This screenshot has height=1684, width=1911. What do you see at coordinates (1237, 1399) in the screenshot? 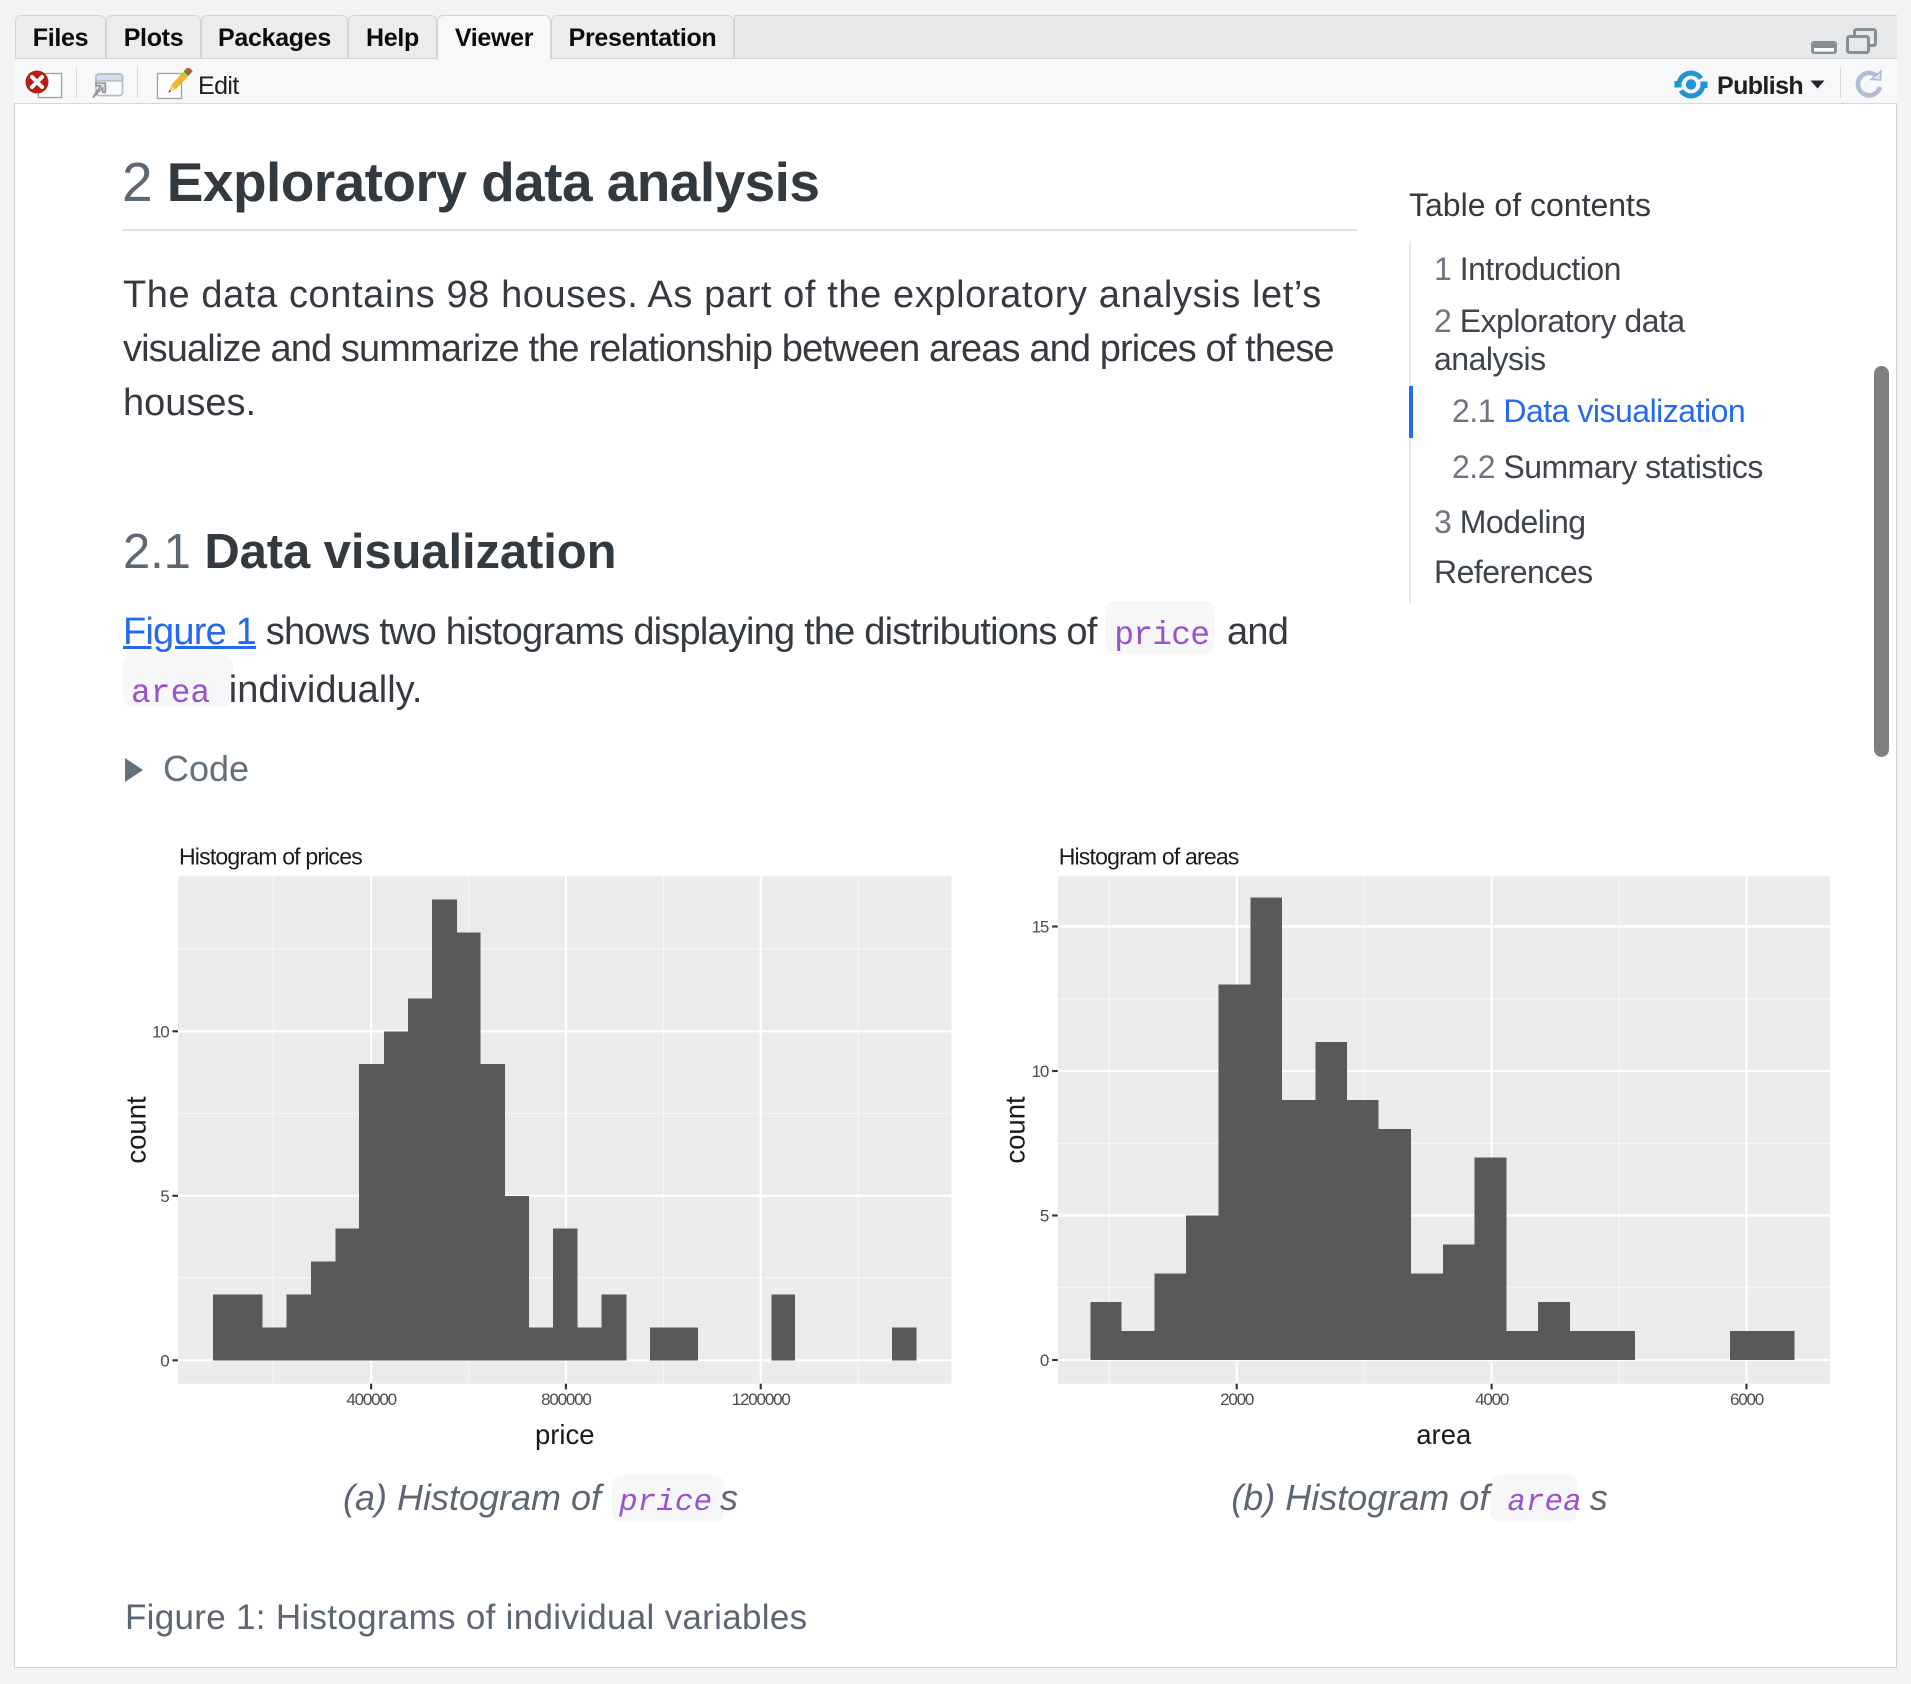
I see `svg-text: 2000` at bounding box center [1237, 1399].